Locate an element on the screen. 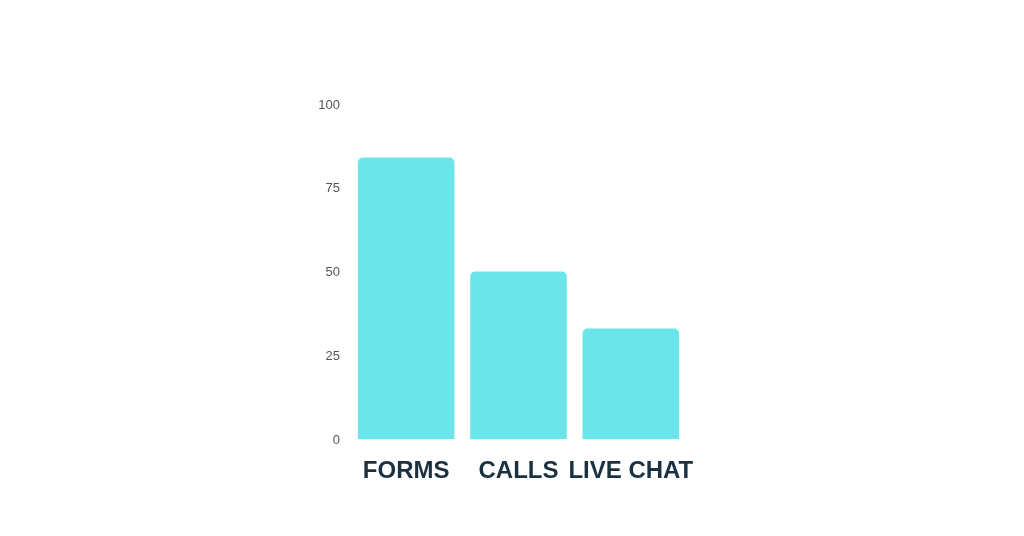  y-tick-label: 50 is located at coordinates (332, 271).